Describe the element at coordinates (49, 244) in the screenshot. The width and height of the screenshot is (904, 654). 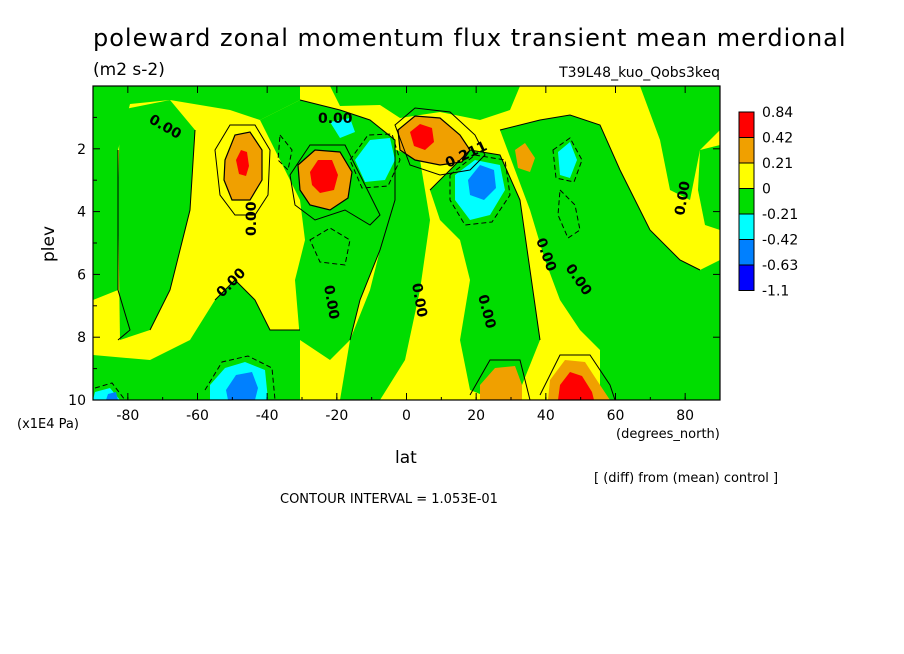
I see `y-axis-label: plev` at that location.